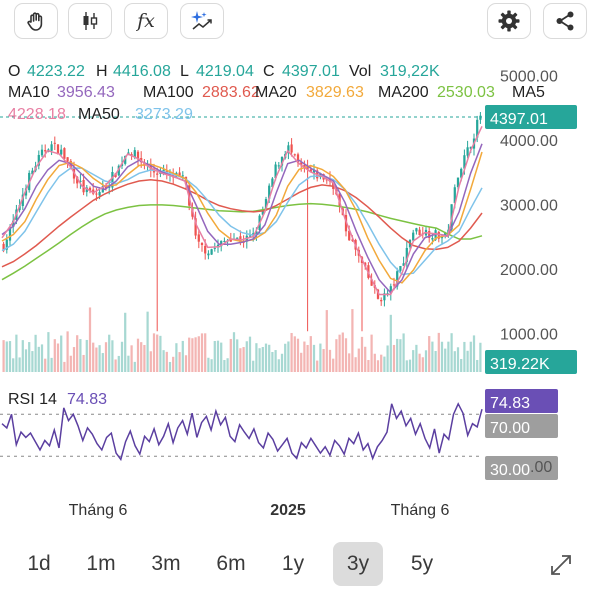 This screenshot has height=600, width=600. What do you see at coordinates (37, 114) in the screenshot?
I see `ma5-value: 4228.18` at bounding box center [37, 114].